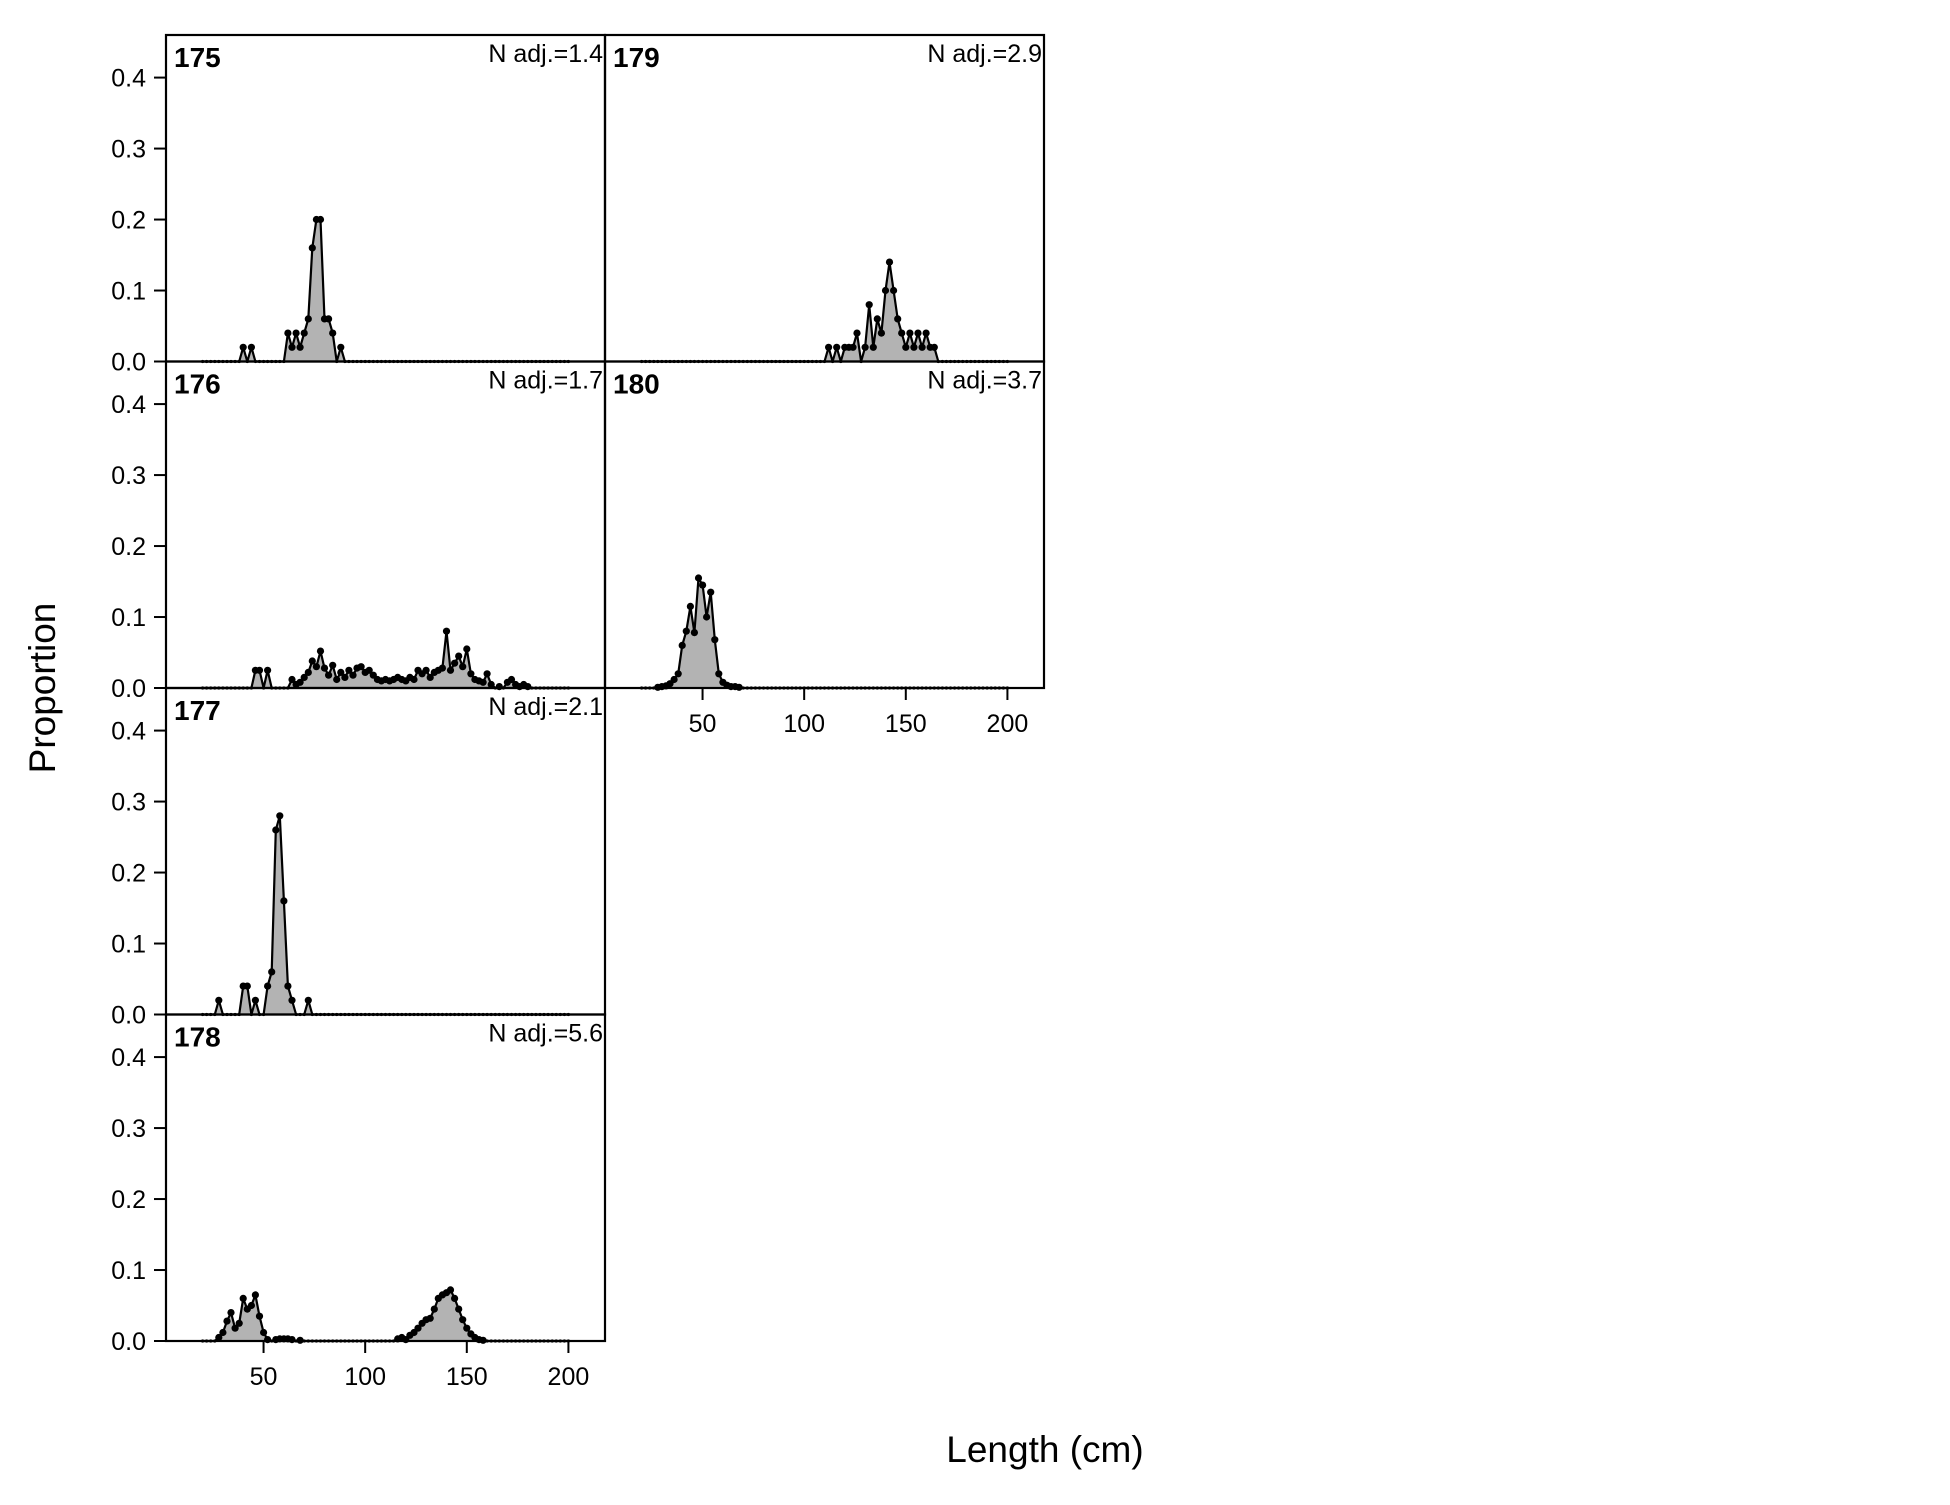  I want to click on n-adj-label: N adj.=1.7, so click(545, 381).